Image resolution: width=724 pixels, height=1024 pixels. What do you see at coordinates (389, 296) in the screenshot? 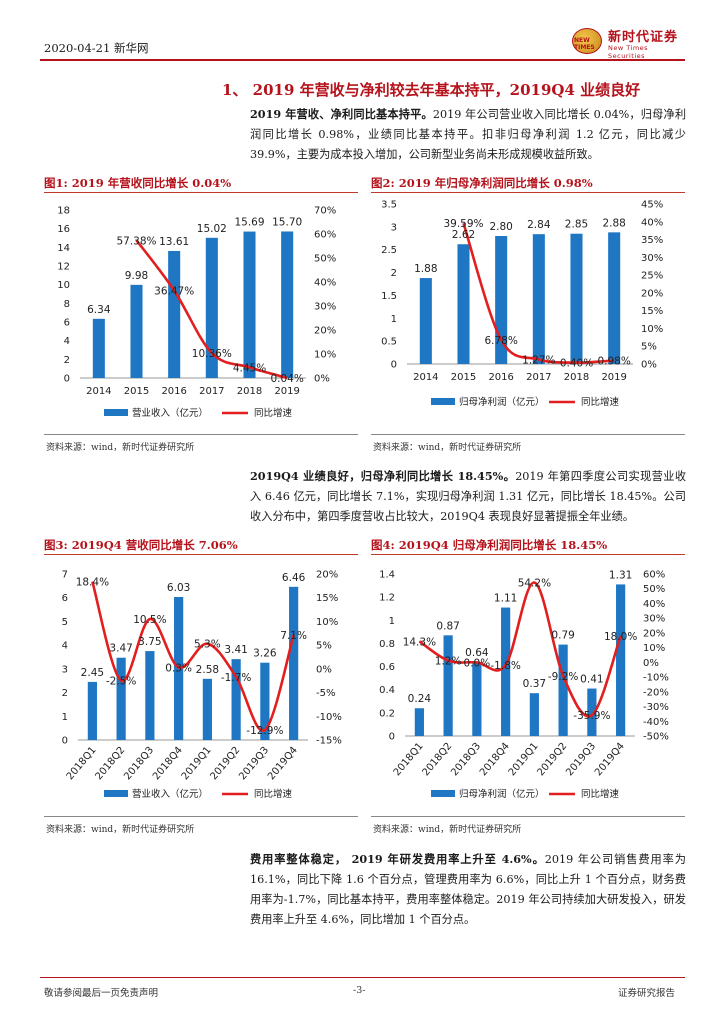
I see `y-tick-label: 1.5` at bounding box center [389, 296].